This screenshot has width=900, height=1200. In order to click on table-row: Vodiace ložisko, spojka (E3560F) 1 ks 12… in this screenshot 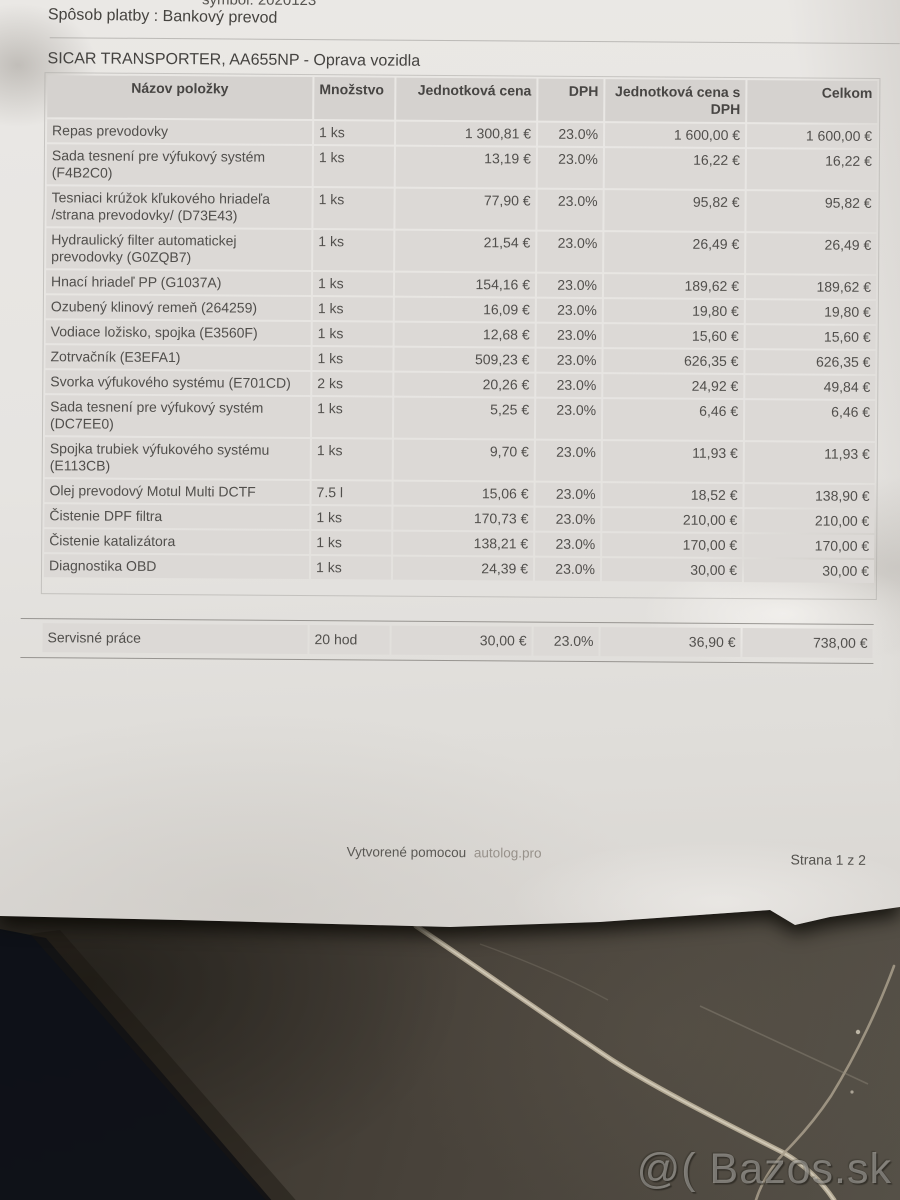, I will do `click(460, 334)`.